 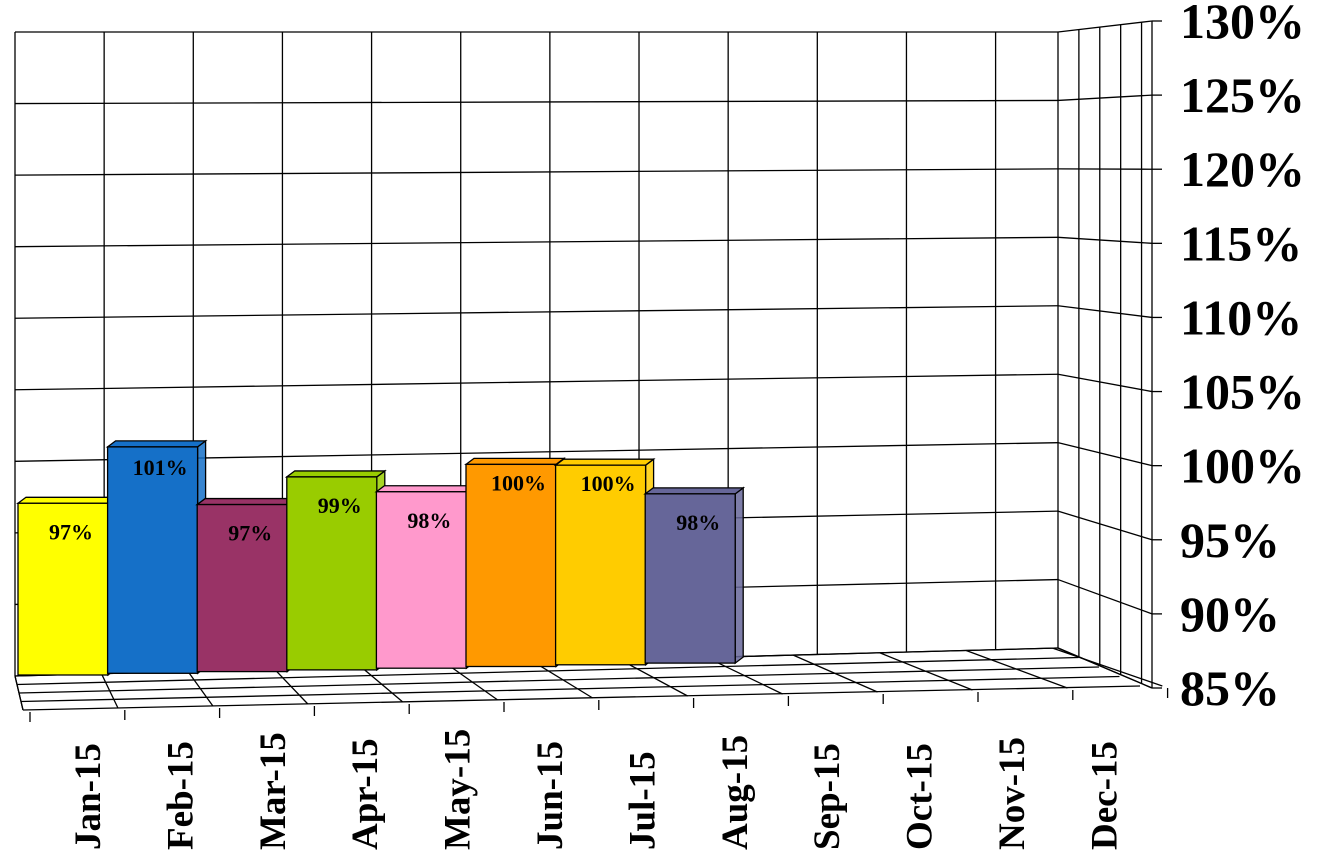 I want to click on ytick-label: 90%, so click(x=1230, y=614).